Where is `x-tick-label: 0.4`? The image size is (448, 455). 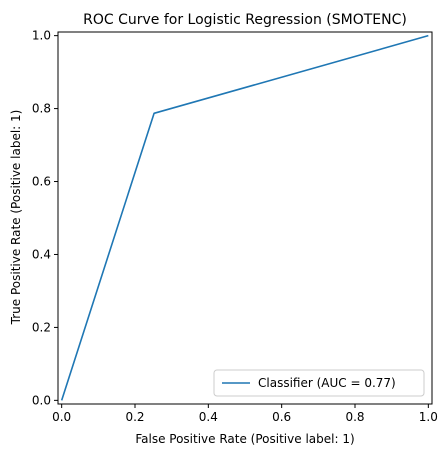
x-tick-label: 0.4 is located at coordinates (208, 417).